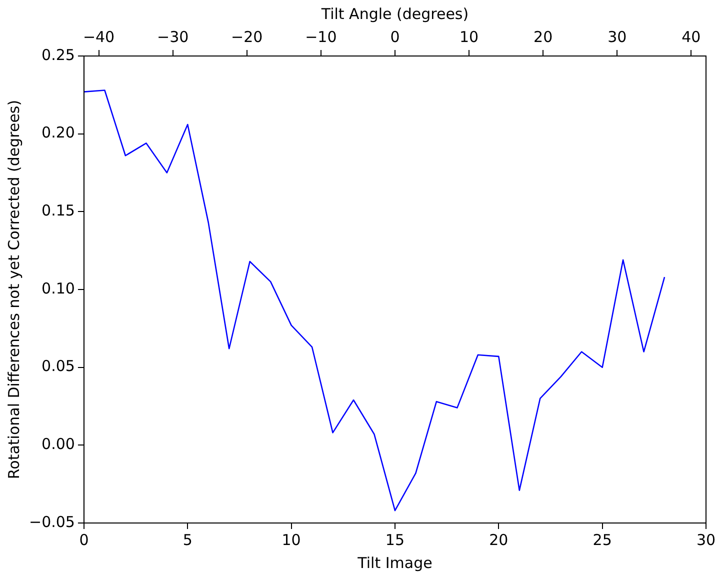 The width and height of the screenshot is (724, 579). What do you see at coordinates (691, 37) in the screenshot?
I see `x2-tick-label: 40` at bounding box center [691, 37].